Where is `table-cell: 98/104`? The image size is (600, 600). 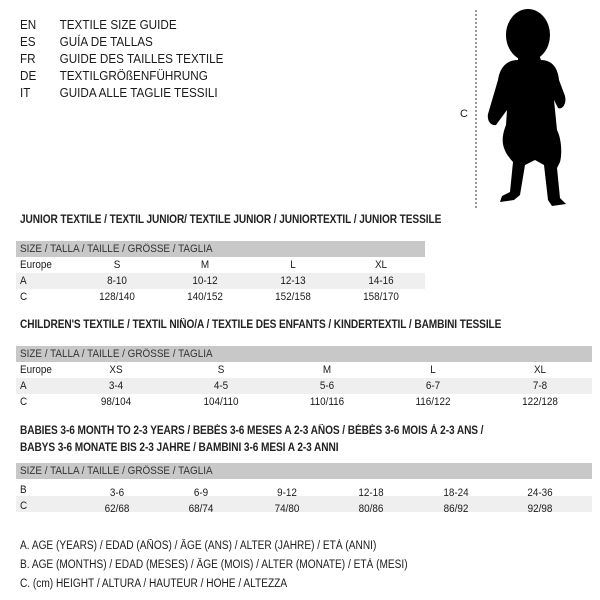
table-cell: 98/104 is located at coordinates (116, 402).